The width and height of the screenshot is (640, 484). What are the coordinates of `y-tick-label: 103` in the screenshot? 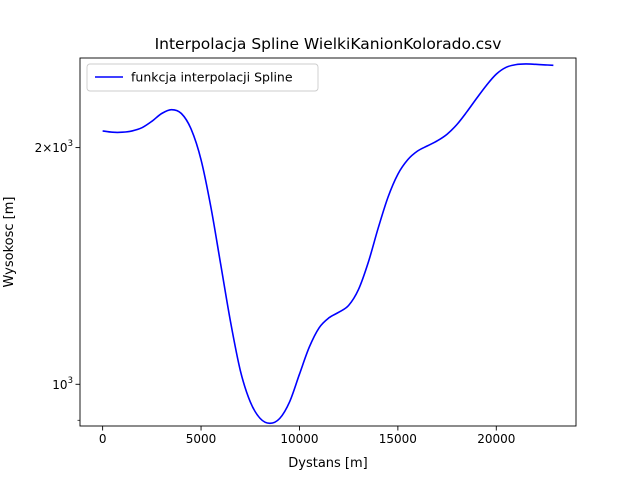 It's located at (62, 384).